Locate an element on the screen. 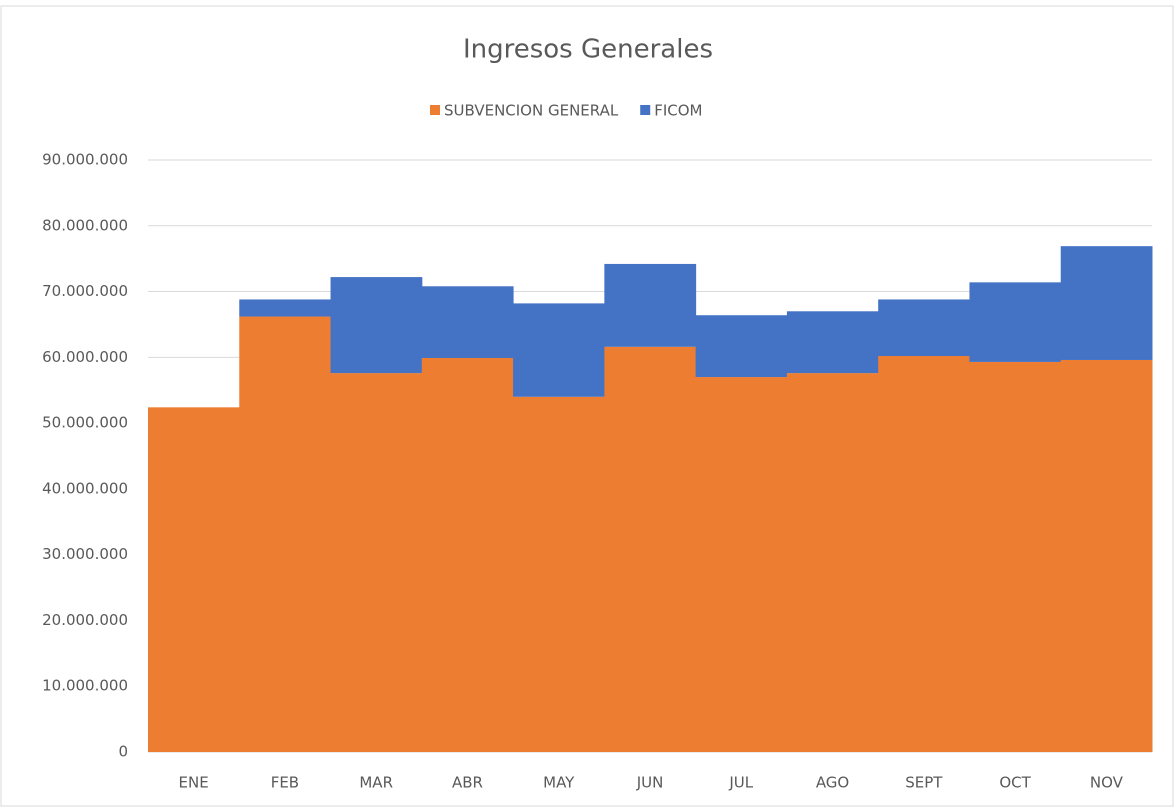  x-tick-label: OCT is located at coordinates (1015, 783).